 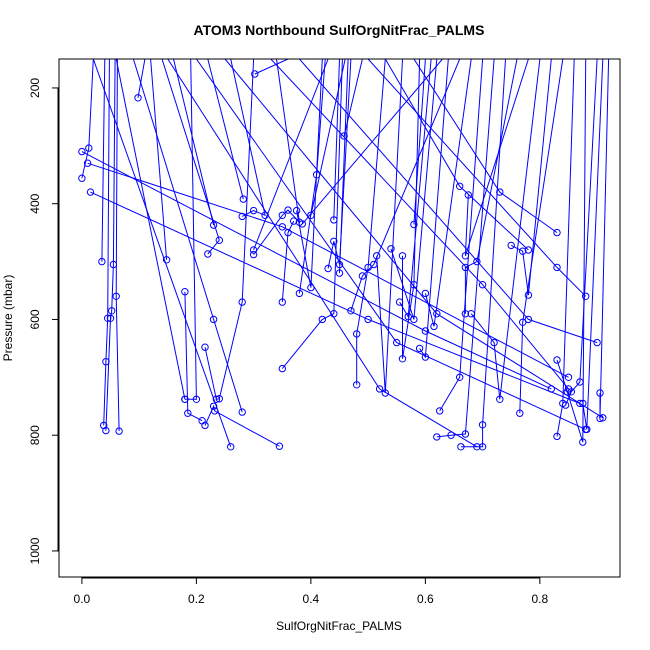 What do you see at coordinates (311, 599) in the screenshot?
I see `x-tick-label: 0.4` at bounding box center [311, 599].